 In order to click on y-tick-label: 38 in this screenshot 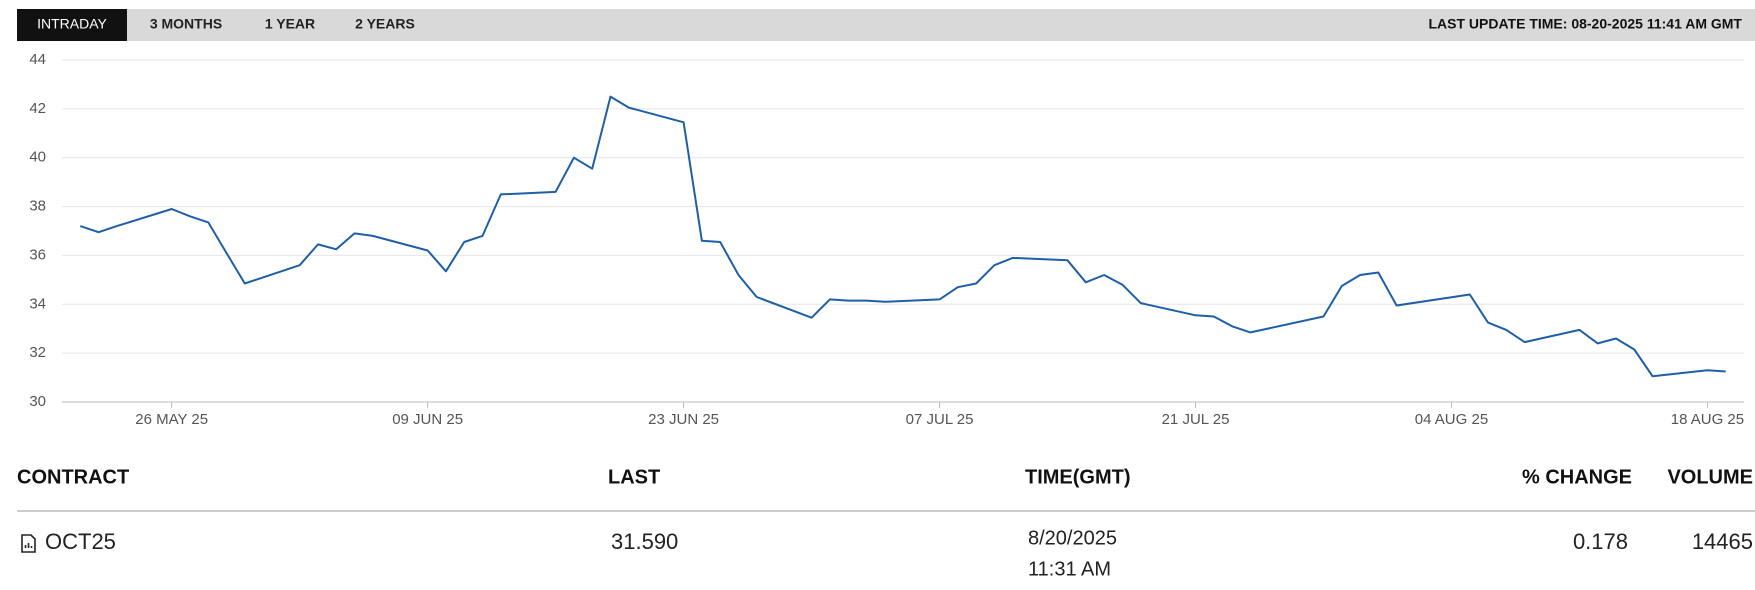, I will do `click(37, 206)`.